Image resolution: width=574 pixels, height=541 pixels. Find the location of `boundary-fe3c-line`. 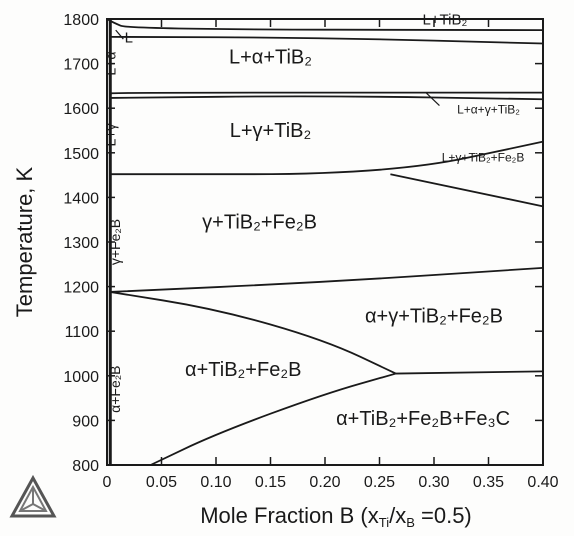

boundary-fe3c-line is located at coordinates (469, 372).